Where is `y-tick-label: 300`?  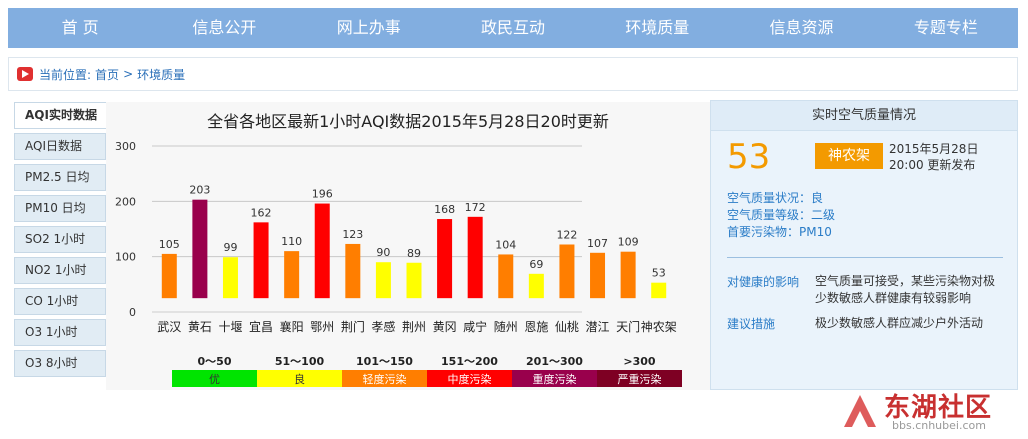
y-tick-label: 300 is located at coordinates (125, 146).